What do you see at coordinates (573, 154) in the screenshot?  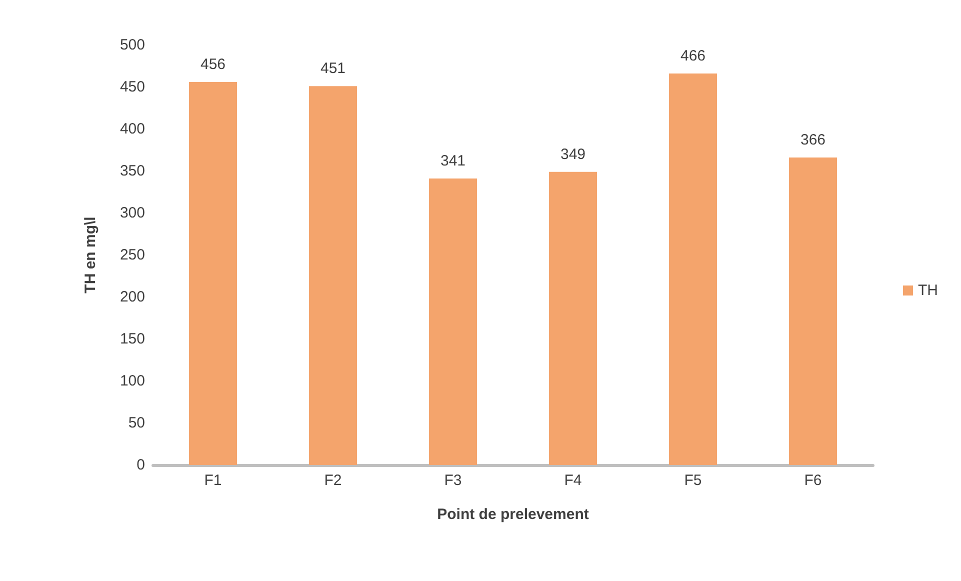 I see `data-label: 349` at bounding box center [573, 154].